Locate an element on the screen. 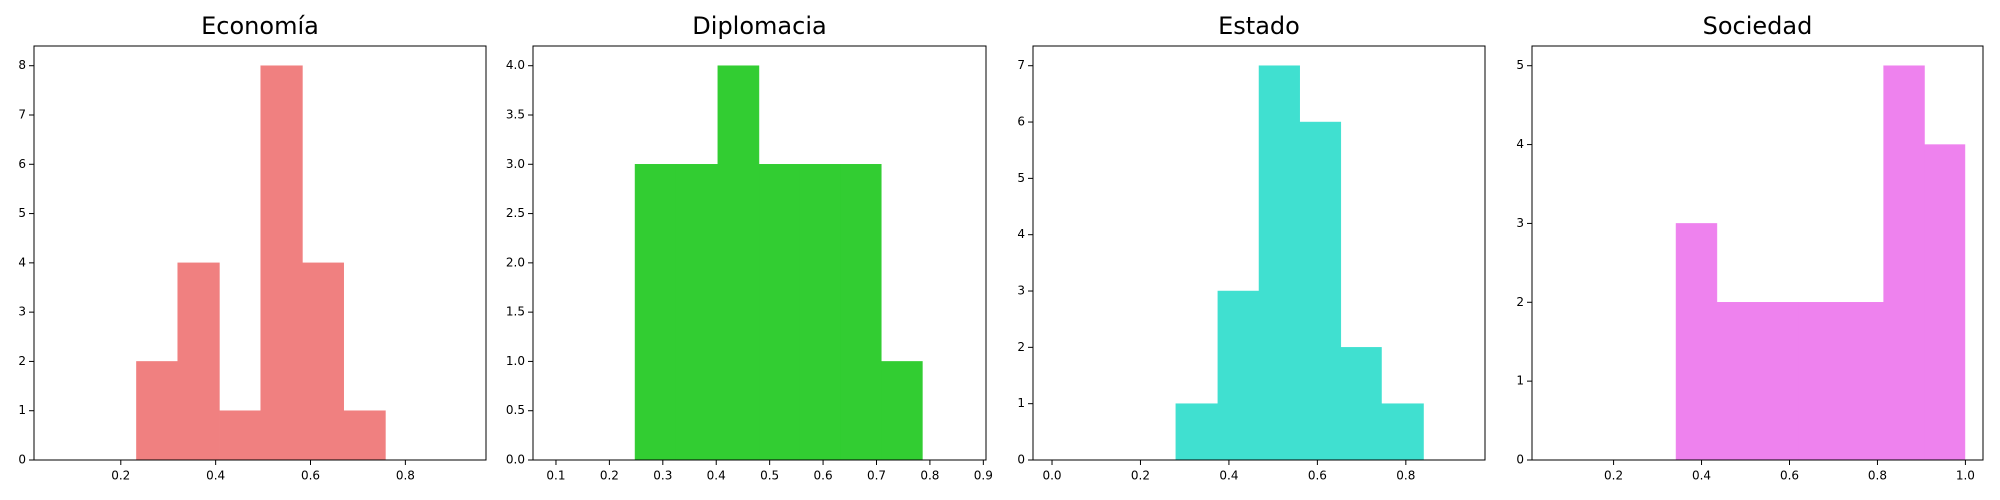  x-tick-label: 0.1 is located at coordinates (555, 476).